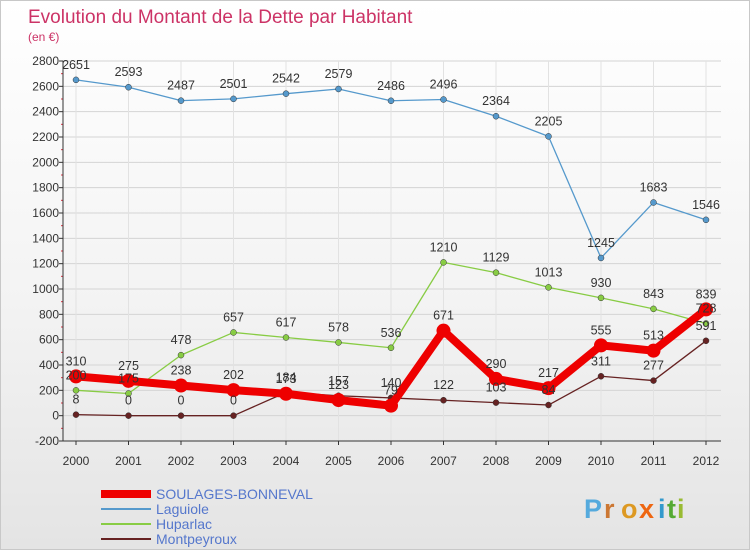 This screenshot has width=750, height=551. I want to click on data-label: 2579, so click(339, 74).